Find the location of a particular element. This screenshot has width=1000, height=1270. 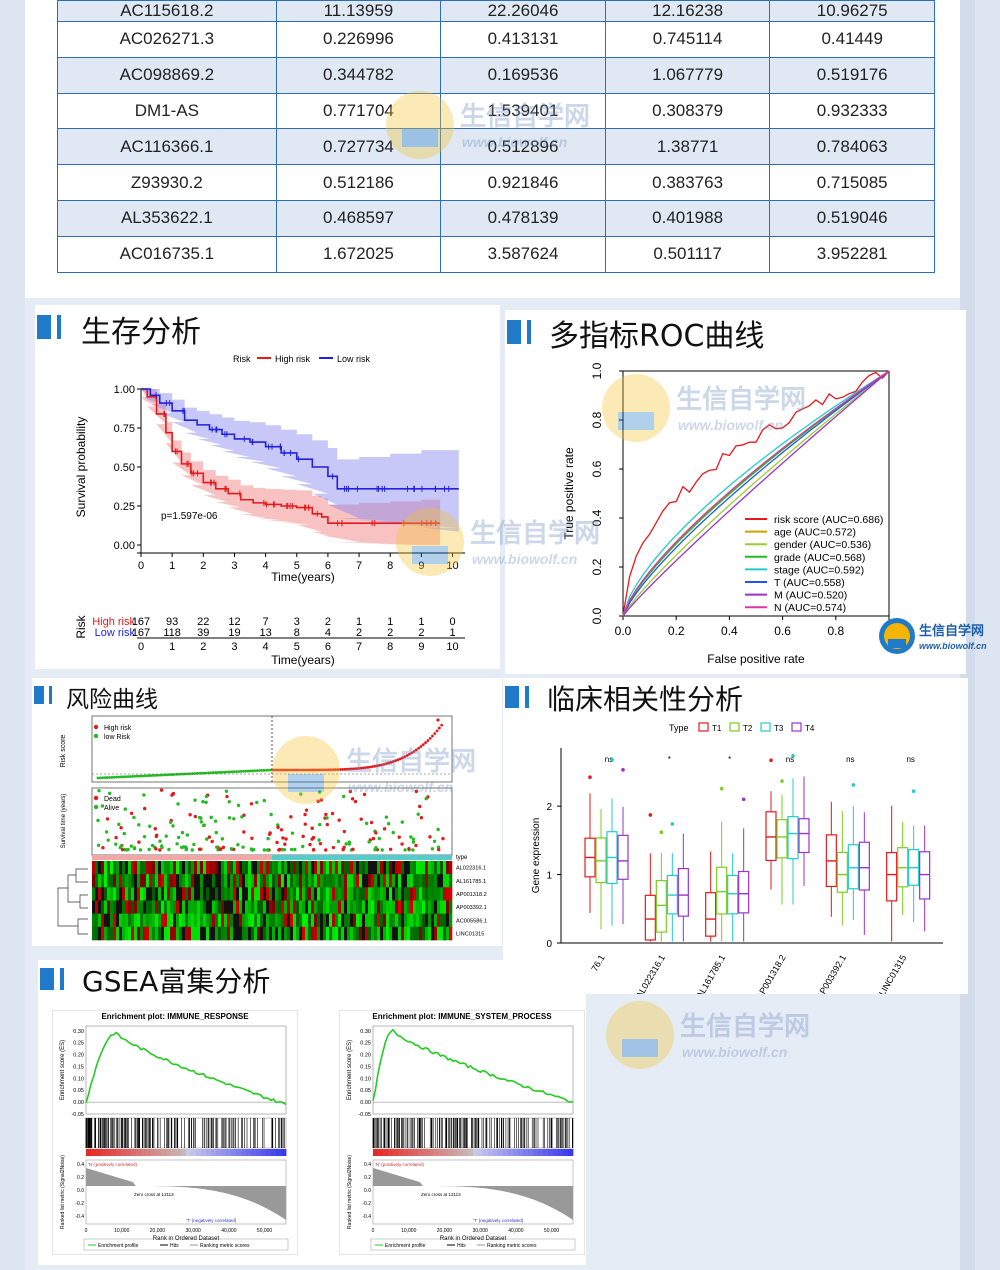

value-cell: 3.587624 is located at coordinates (523, 254).